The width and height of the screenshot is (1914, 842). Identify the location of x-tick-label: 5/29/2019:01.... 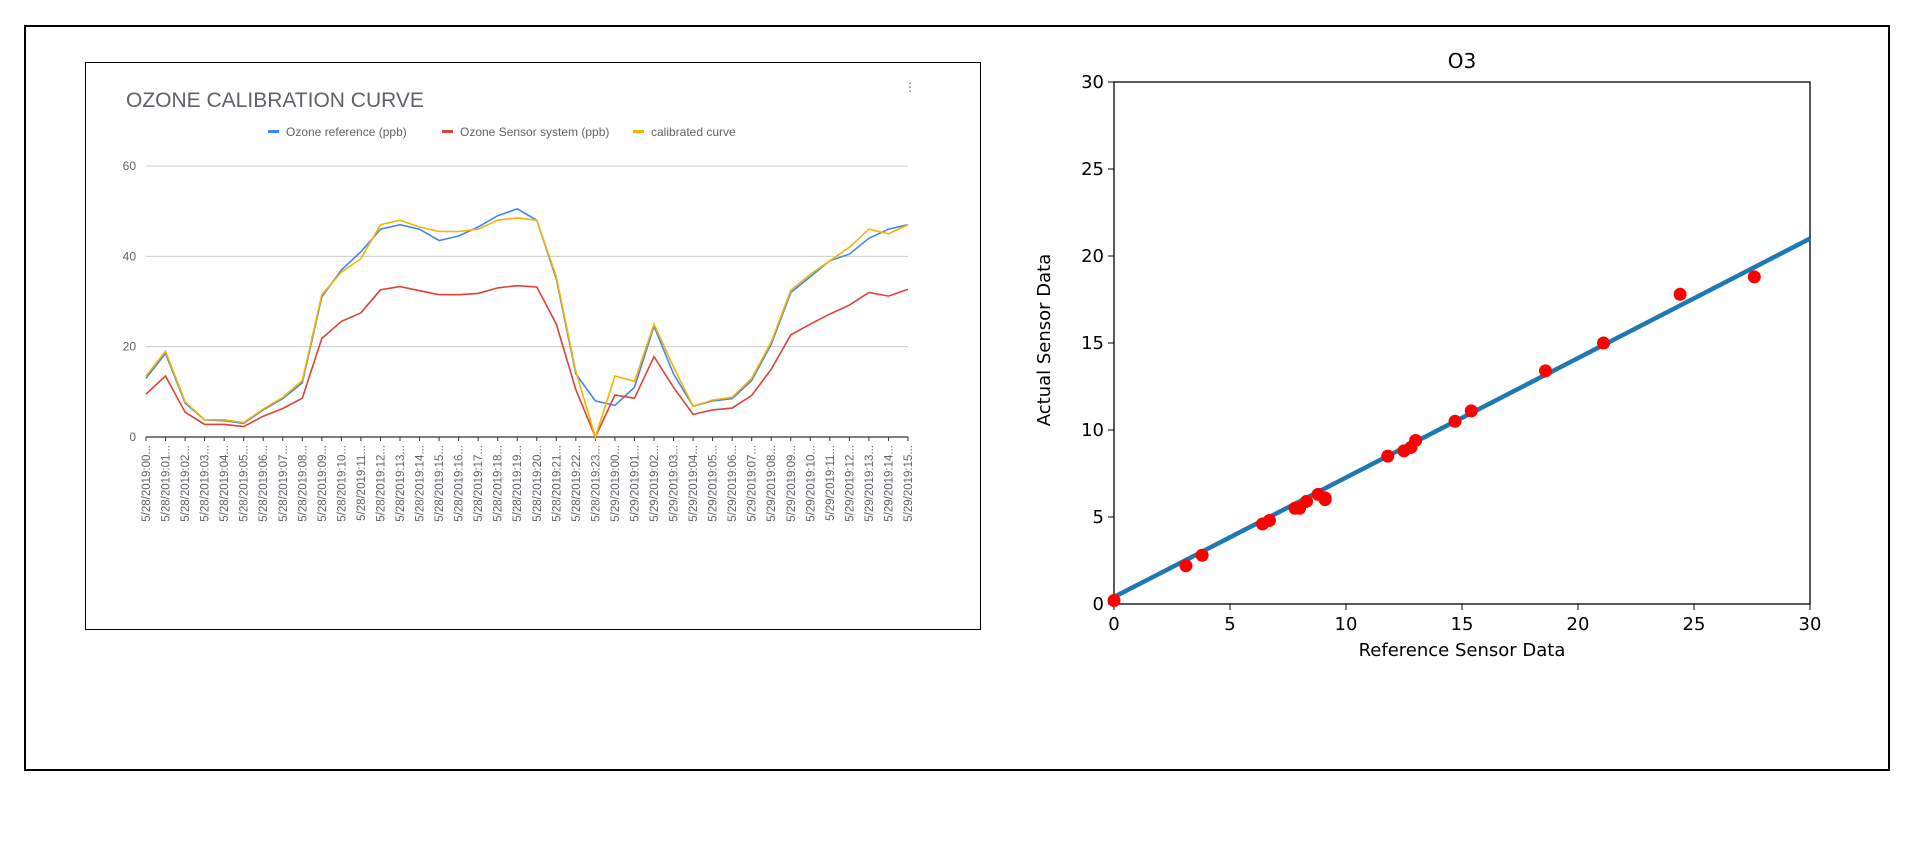
(635, 483).